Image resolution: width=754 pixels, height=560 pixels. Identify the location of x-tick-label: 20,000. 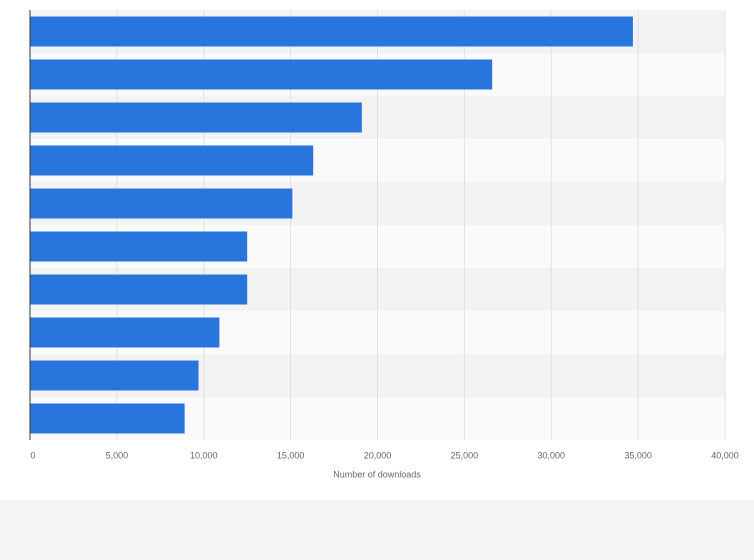
(378, 455).